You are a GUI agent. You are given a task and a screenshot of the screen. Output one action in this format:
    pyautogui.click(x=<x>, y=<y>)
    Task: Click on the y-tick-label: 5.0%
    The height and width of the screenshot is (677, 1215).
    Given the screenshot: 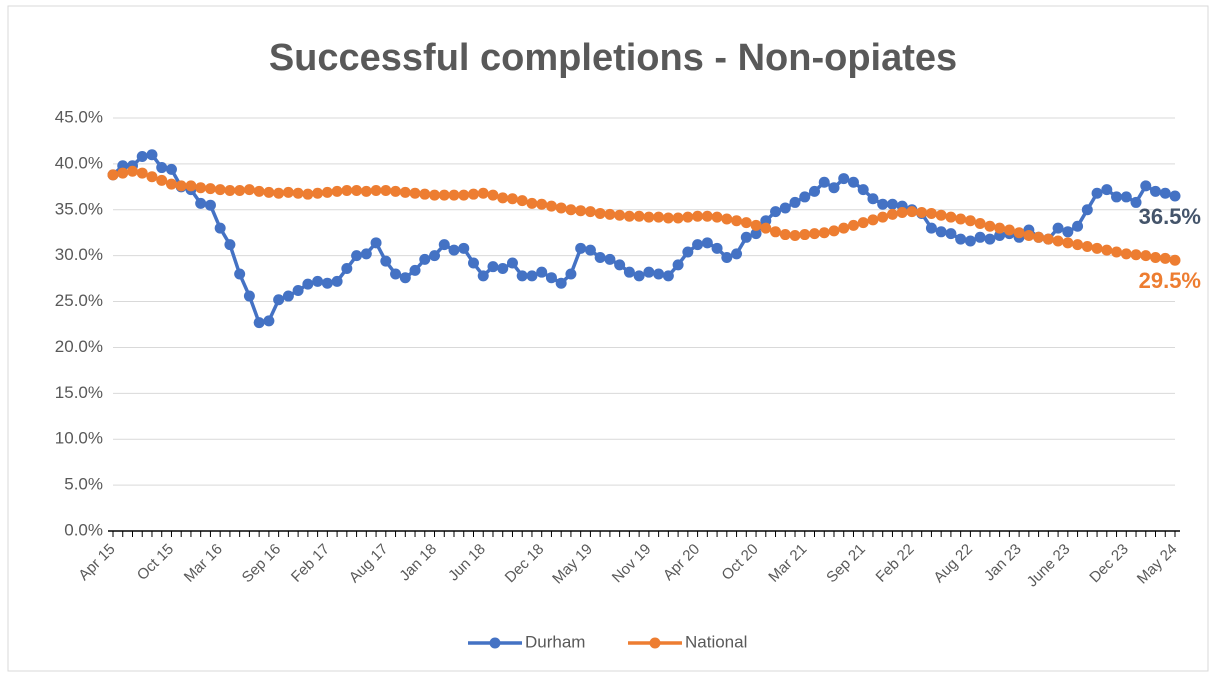 What is the action you would take?
    pyautogui.click(x=83, y=484)
    